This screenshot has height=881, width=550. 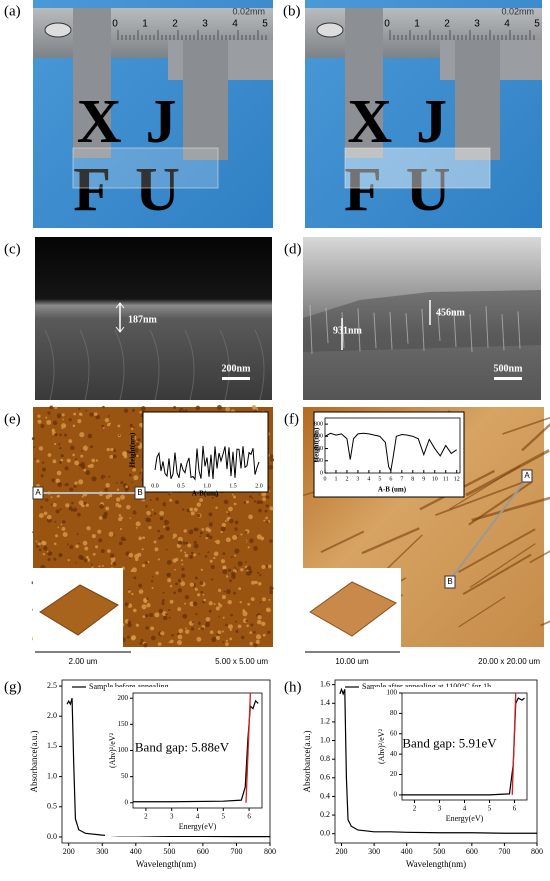 What do you see at coordinates (13, 687) in the screenshot?
I see `panel-label: (g)` at bounding box center [13, 687].